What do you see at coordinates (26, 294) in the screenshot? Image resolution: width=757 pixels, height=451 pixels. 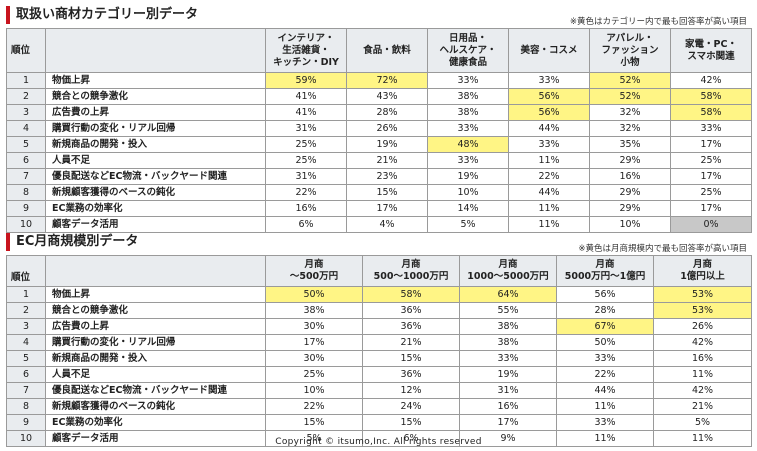 I see `rank-cell: 1` at bounding box center [26, 294].